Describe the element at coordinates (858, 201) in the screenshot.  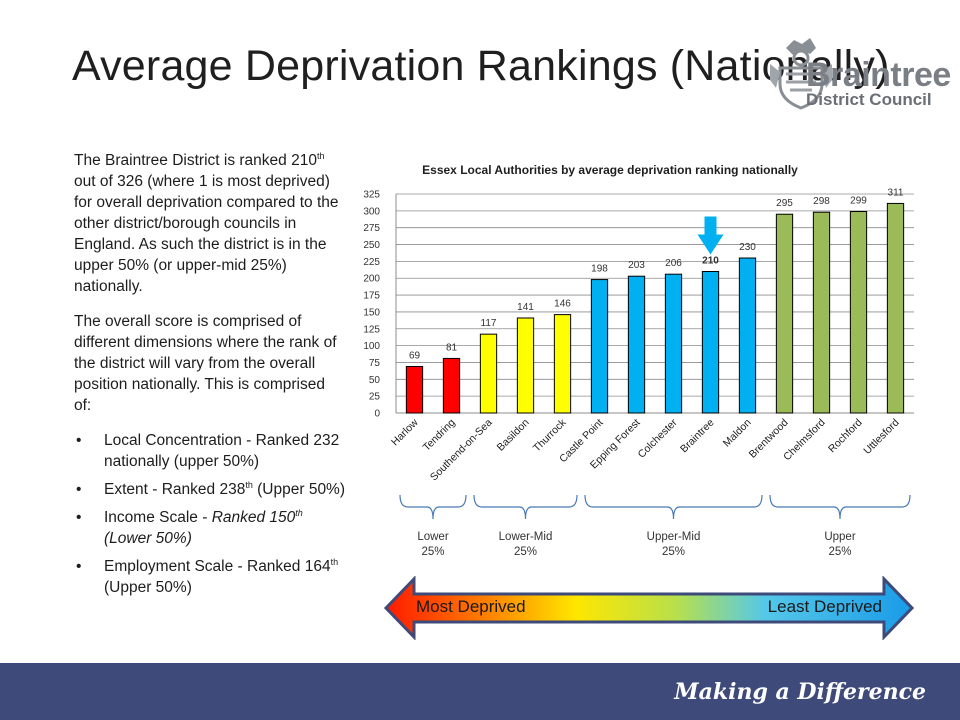
I see `data-label: 299` at that location.